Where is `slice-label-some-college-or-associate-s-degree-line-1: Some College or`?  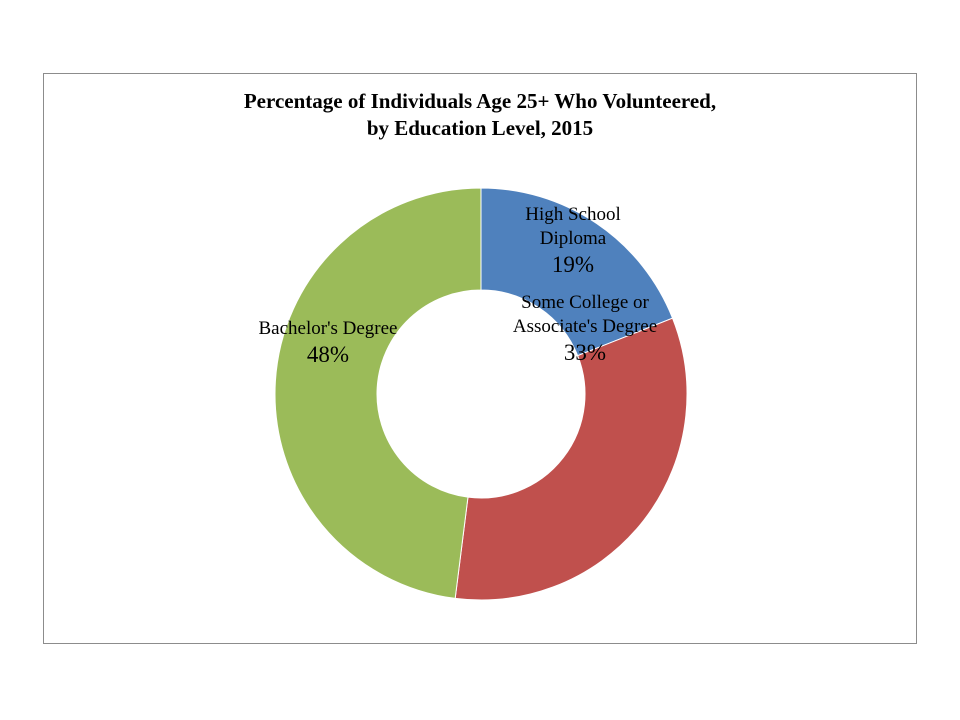
slice-label-some-college-or-associate-s-degree-line-1: Some College or is located at coordinates (585, 302).